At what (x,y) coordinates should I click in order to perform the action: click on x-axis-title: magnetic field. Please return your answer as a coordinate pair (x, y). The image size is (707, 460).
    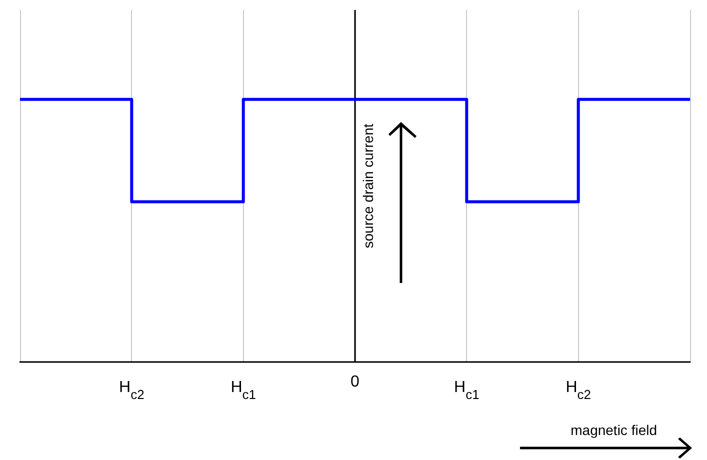
    Looking at the image, I should click on (614, 430).